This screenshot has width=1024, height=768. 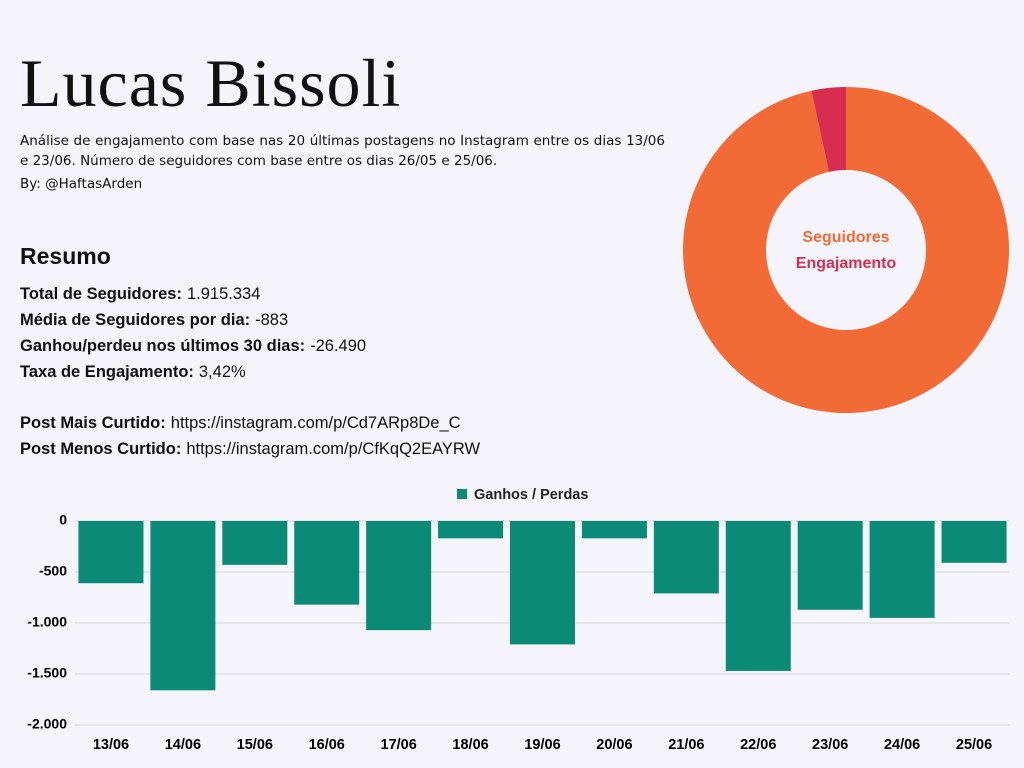 I want to click on y-tick-label: 0, so click(x=63, y=520).